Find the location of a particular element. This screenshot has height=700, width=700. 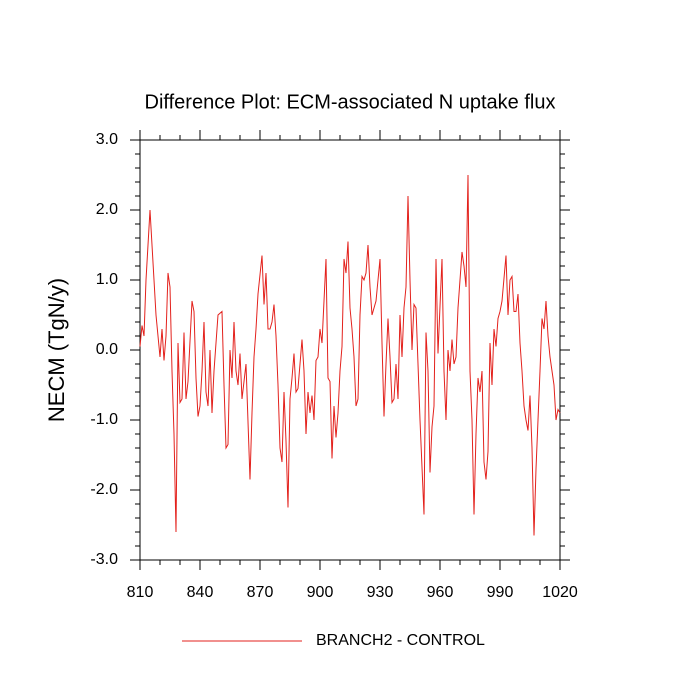

y-tick-label: 1.0 is located at coordinates (107, 279).